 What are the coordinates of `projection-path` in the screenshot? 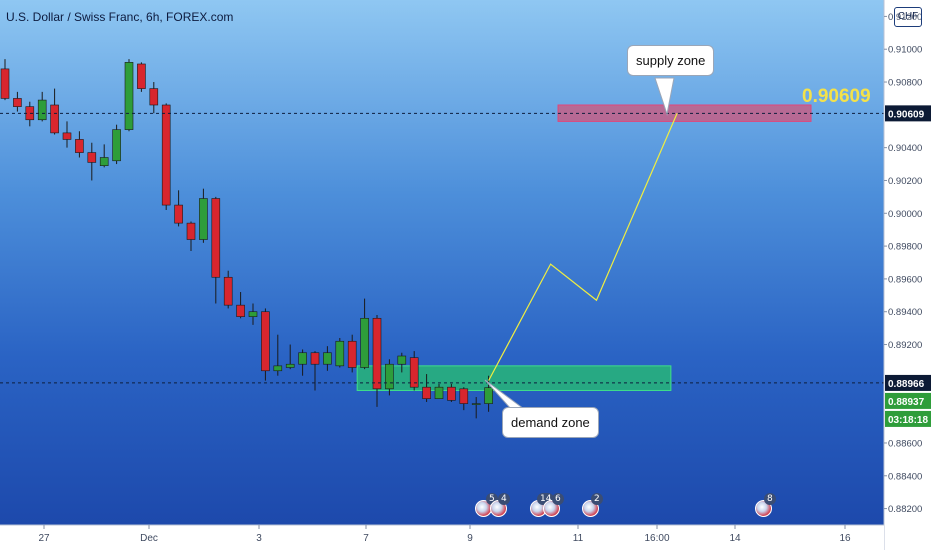 It's located at (583, 247).